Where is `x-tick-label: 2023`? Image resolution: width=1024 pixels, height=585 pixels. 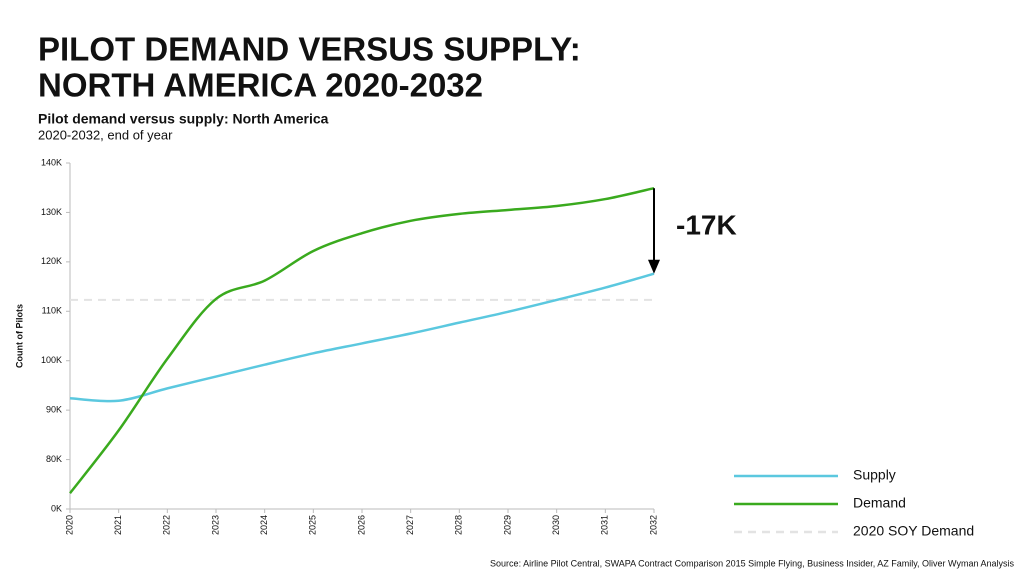
x-tick-label: 2023 is located at coordinates (215, 525).